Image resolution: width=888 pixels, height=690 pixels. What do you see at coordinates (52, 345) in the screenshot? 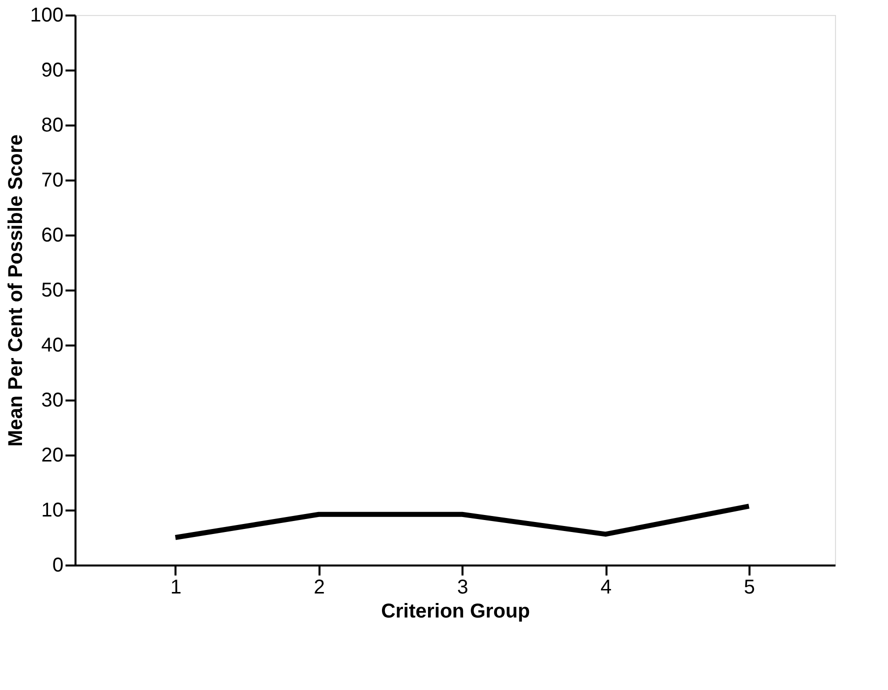
I see `y-tick-label: 40` at bounding box center [52, 345].